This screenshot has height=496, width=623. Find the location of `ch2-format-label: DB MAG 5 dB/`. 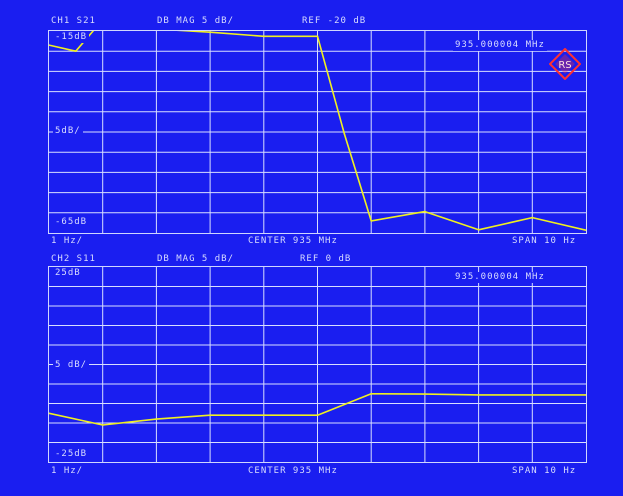

ch2-format-label: DB MAG 5 dB/ is located at coordinates (196, 259).